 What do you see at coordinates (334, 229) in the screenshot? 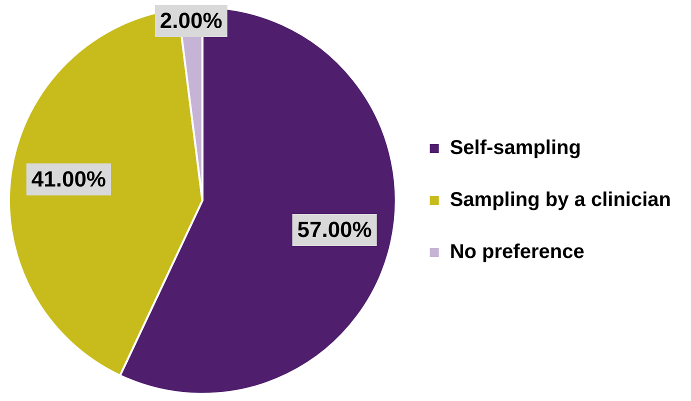
I see `data-label: 57.00%` at bounding box center [334, 229].